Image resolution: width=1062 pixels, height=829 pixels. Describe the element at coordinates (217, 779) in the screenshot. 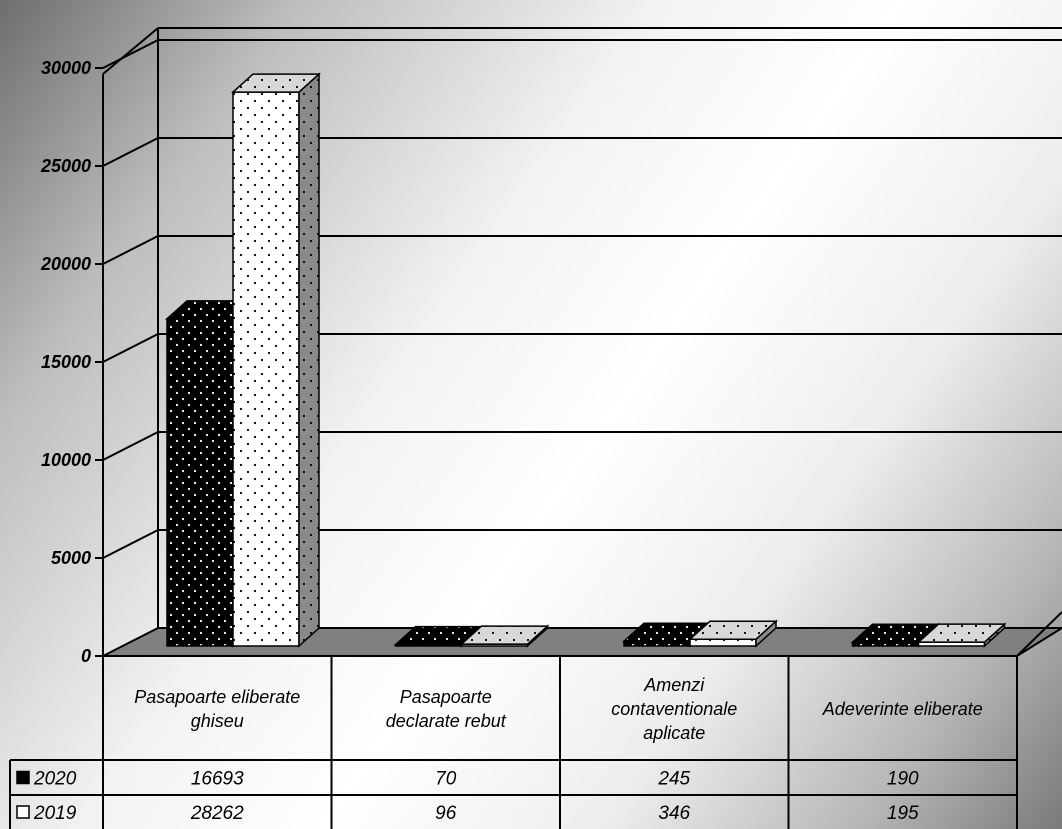

I see `data-label-2020: 16693` at that location.